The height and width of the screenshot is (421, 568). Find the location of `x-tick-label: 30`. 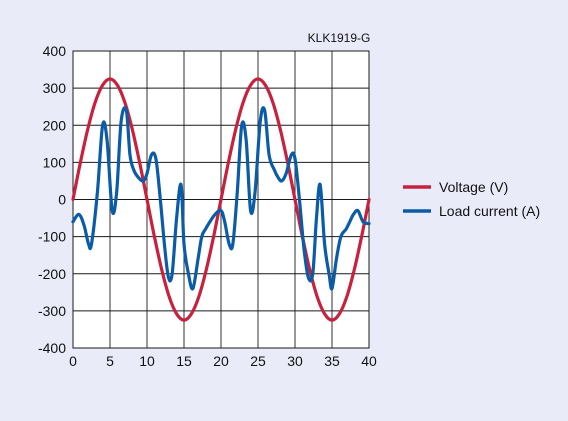

x-tick-label: 30 is located at coordinates (295, 361).